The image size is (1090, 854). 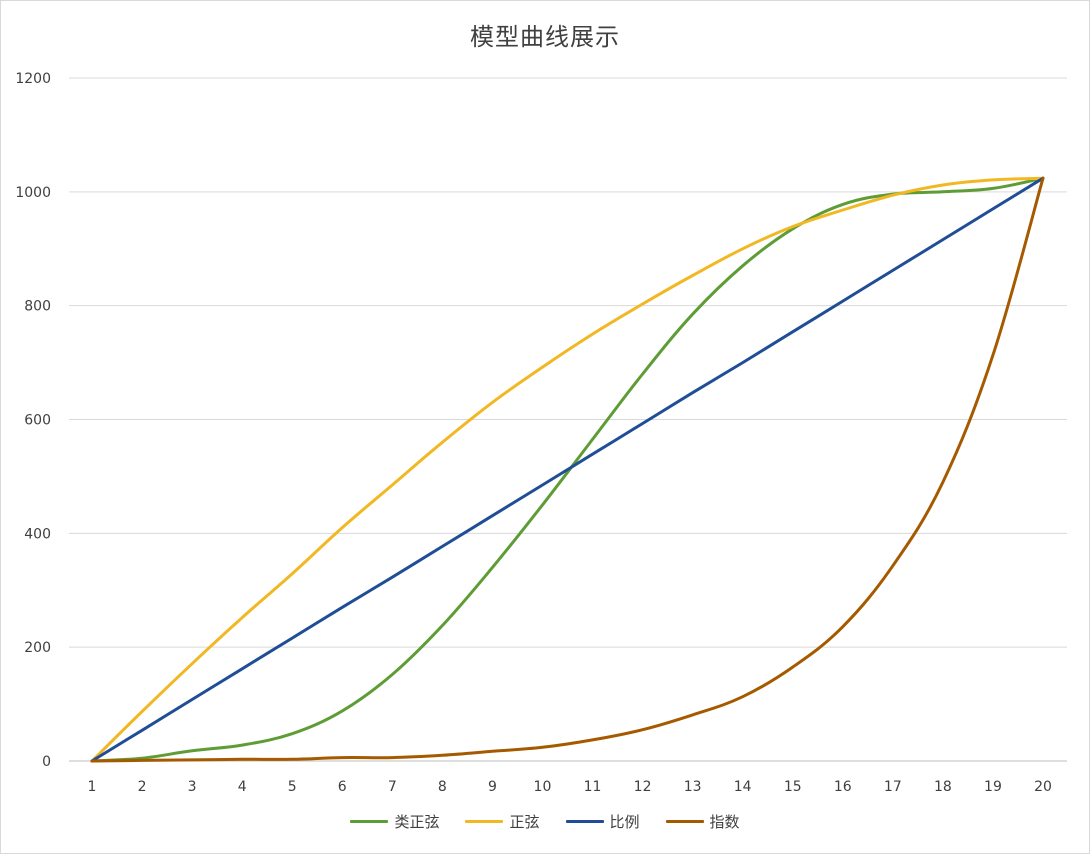 I want to click on y-tick-label: 600, so click(x=37, y=421).